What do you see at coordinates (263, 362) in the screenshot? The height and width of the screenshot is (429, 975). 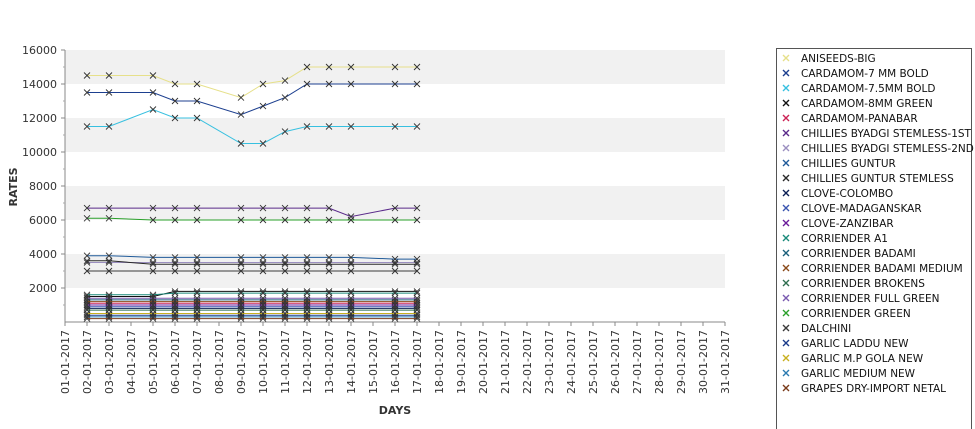 I see `x-tick-label: 10-01-2017` at bounding box center [263, 362].